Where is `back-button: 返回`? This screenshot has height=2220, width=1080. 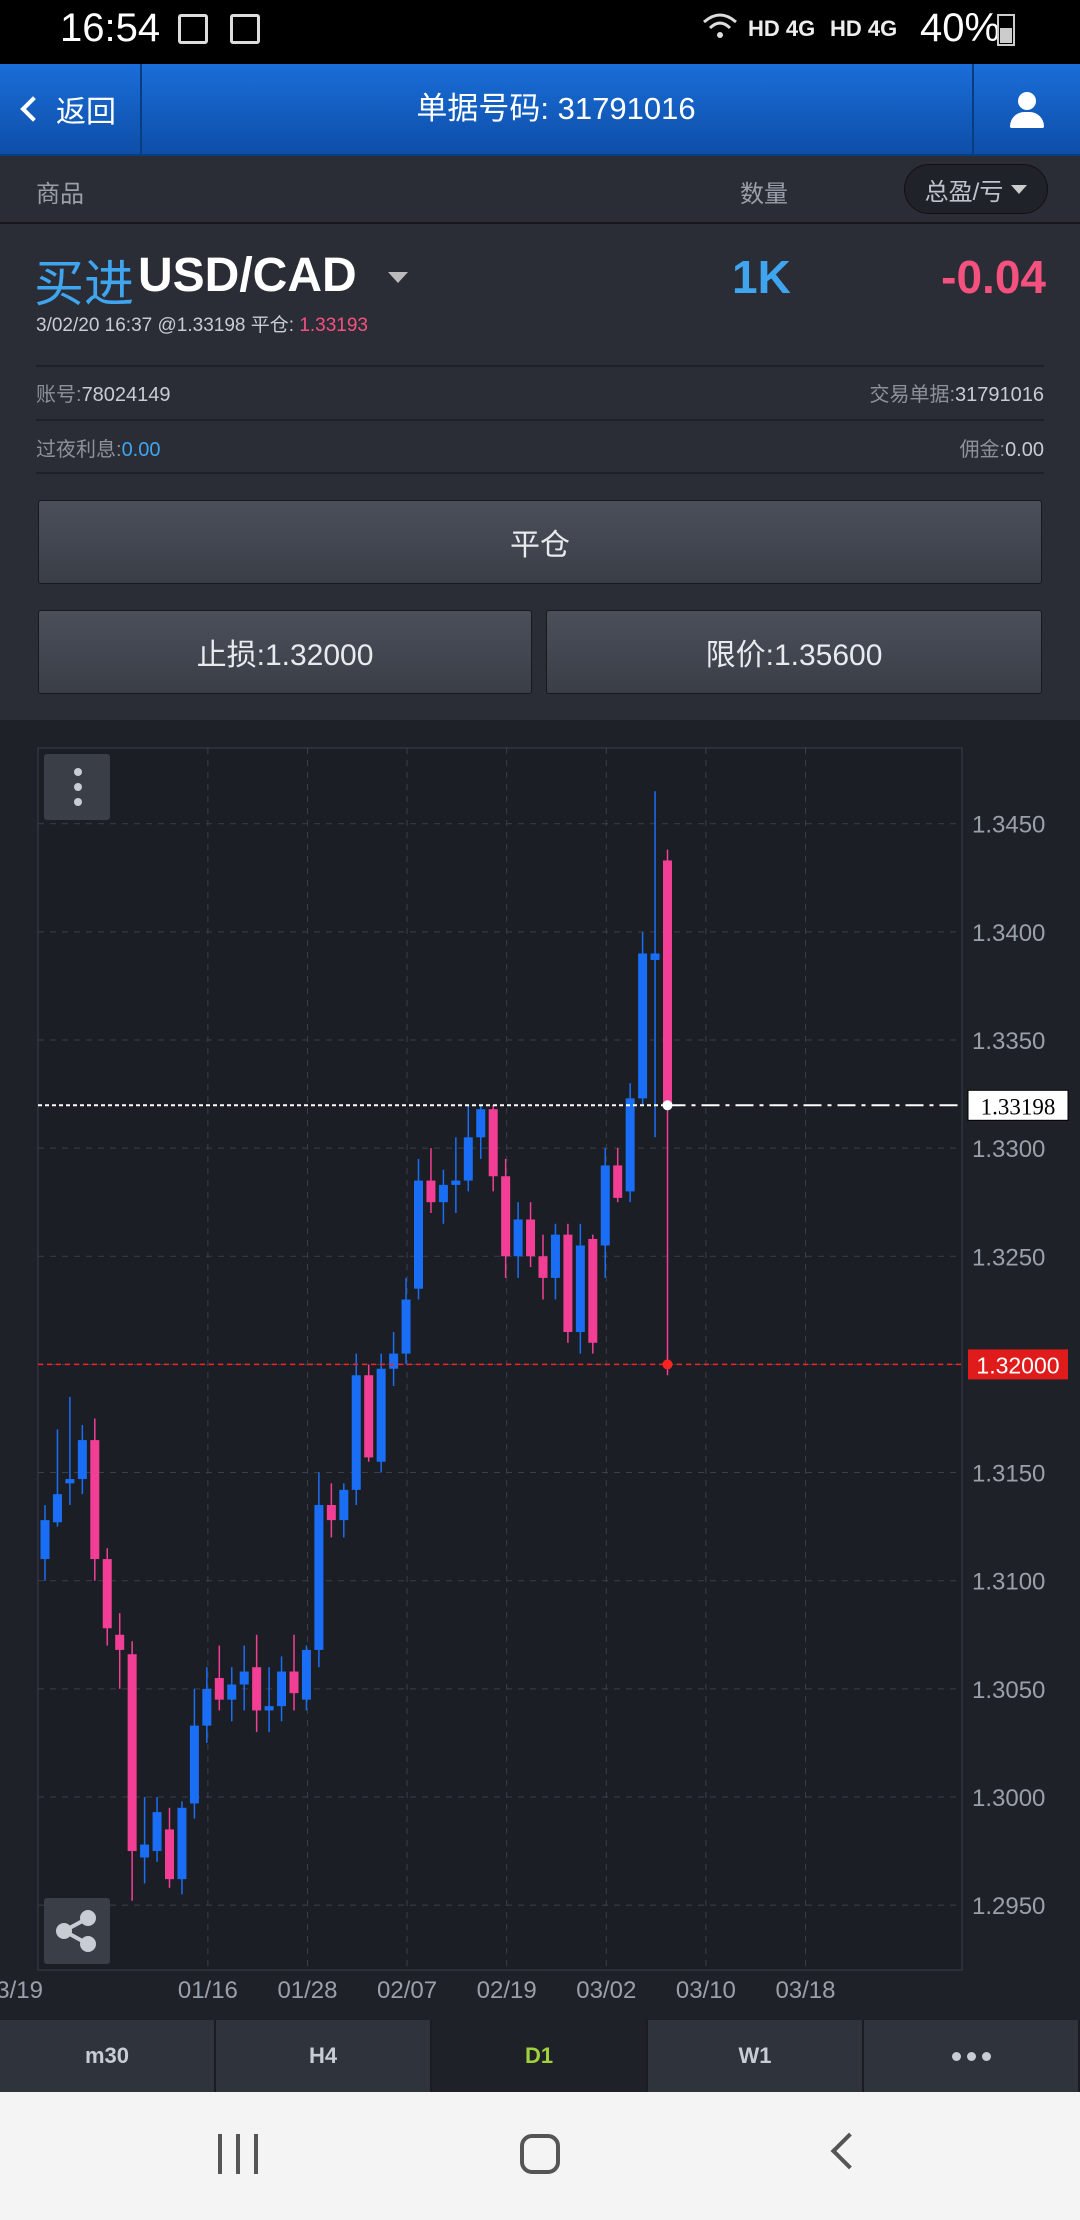
back-button: 返回 is located at coordinates (71, 109).